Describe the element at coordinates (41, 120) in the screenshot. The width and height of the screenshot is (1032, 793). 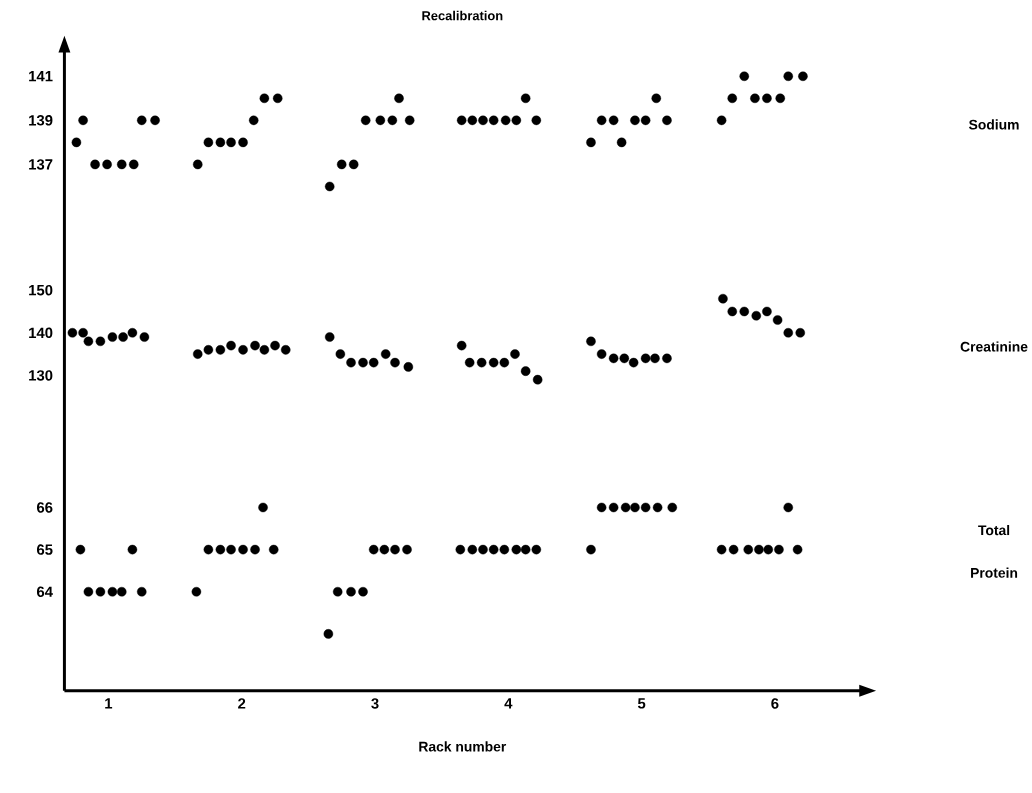
I see `y-tick-label: 139` at that location.